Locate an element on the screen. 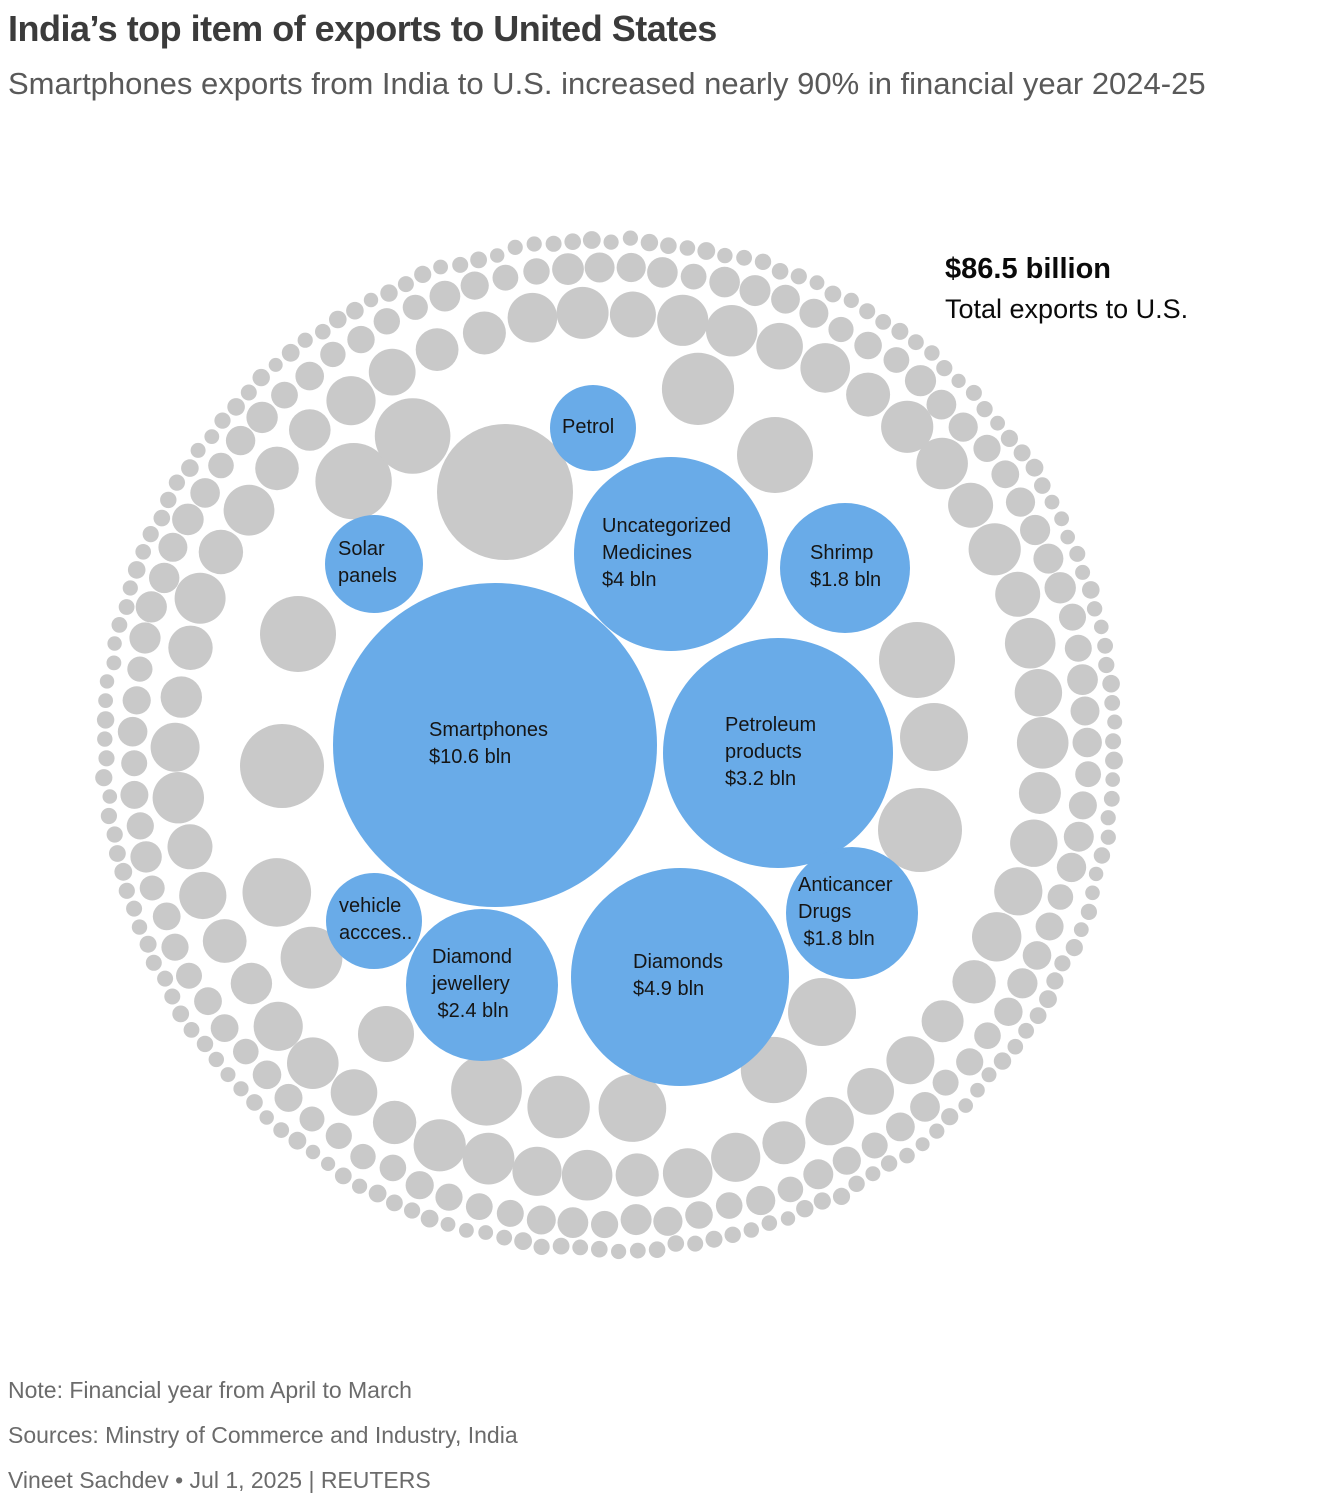  bubble-diamonds is located at coordinates (680, 977).